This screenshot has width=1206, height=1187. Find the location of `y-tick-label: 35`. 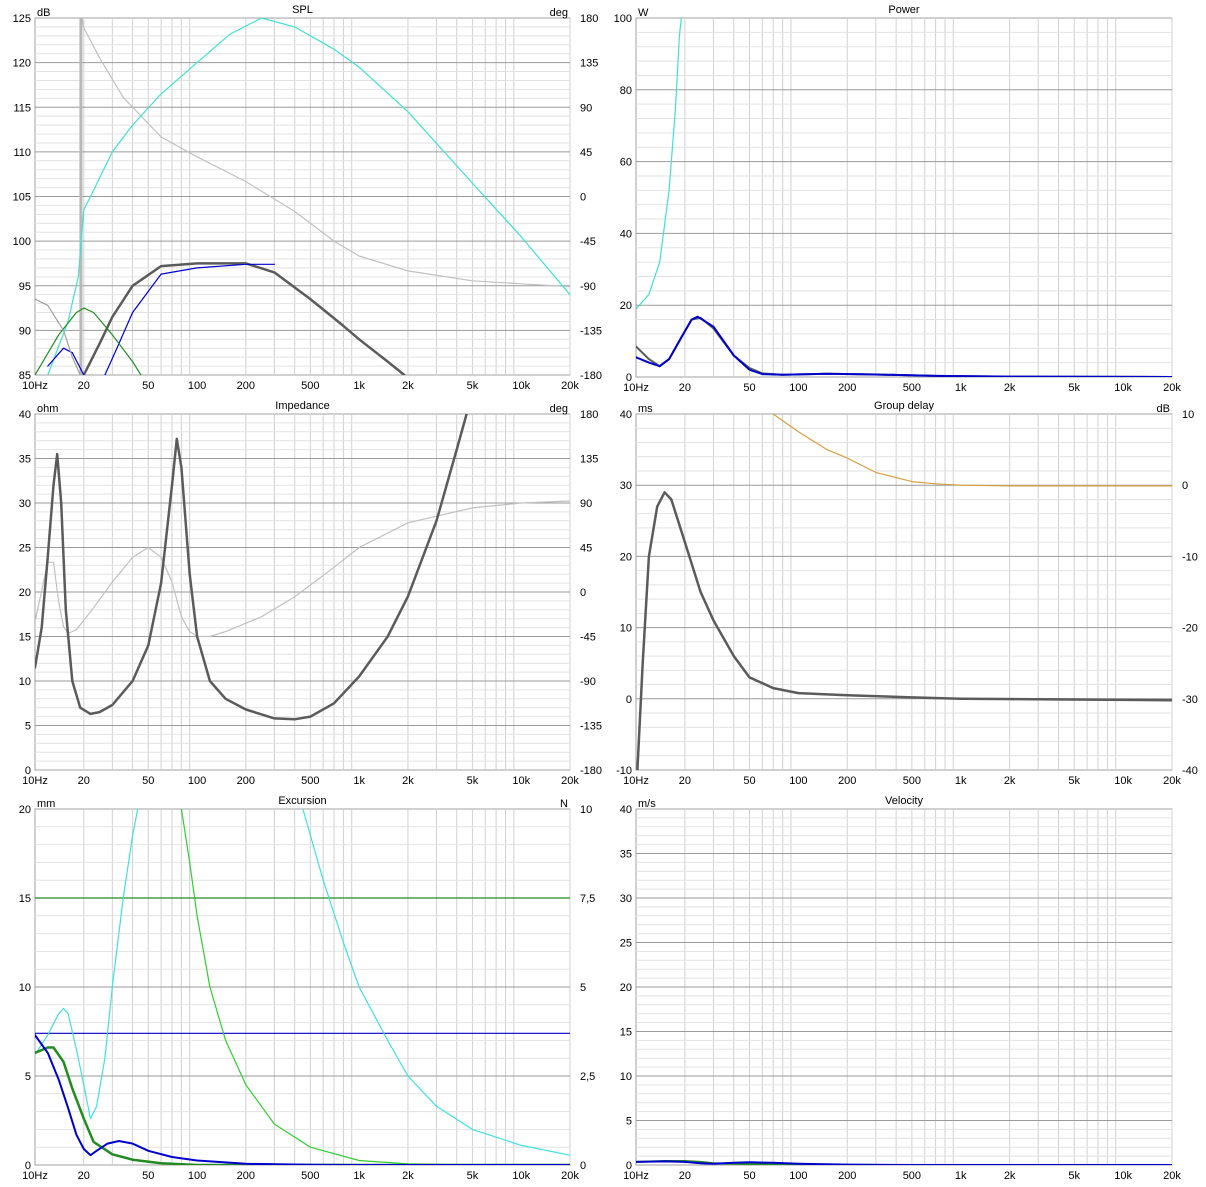

y-tick-label: 35 is located at coordinates (25, 460).